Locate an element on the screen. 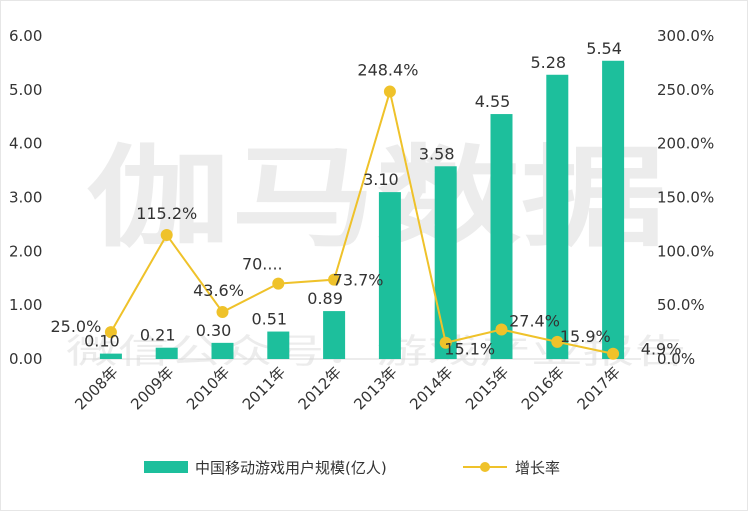  bar-data-label: 5.54 is located at coordinates (604, 48).